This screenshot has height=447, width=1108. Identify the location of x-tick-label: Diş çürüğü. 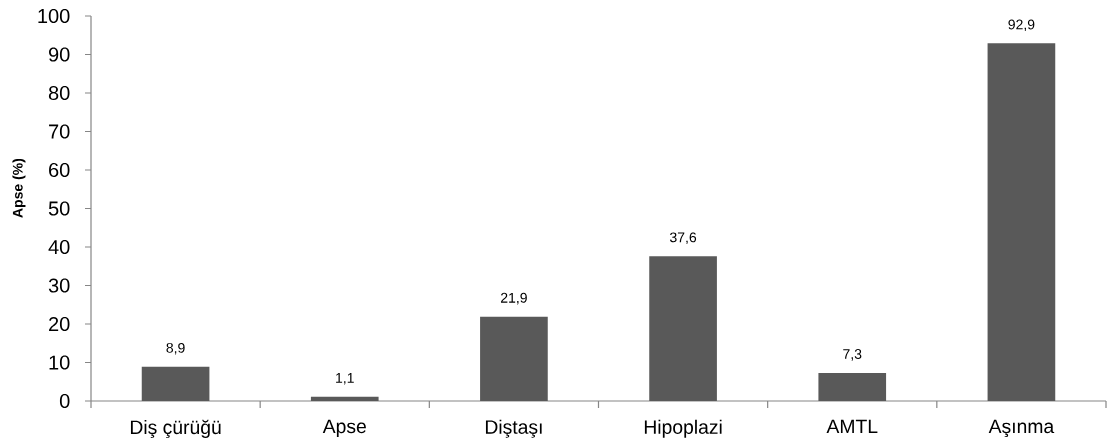
(175, 429).